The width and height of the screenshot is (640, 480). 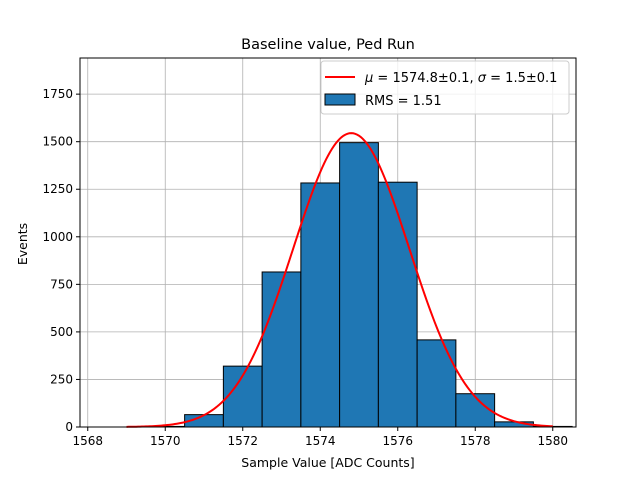 What do you see at coordinates (327, 462) in the screenshot?
I see `x-axis-label: Sample Value [ADC Counts]` at bounding box center [327, 462].